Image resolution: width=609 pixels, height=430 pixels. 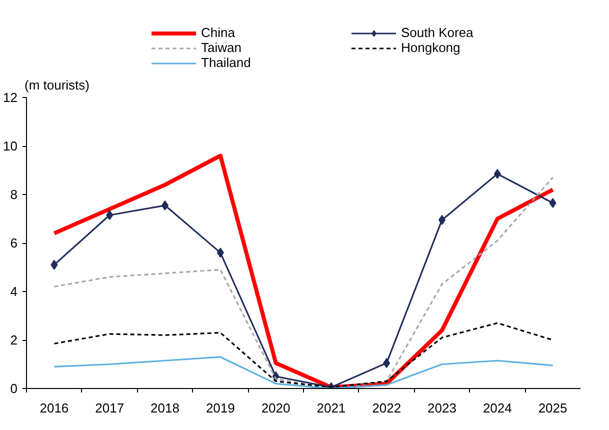 What do you see at coordinates (57, 85) in the screenshot?
I see `y-axis-title: (m tourists)` at bounding box center [57, 85].